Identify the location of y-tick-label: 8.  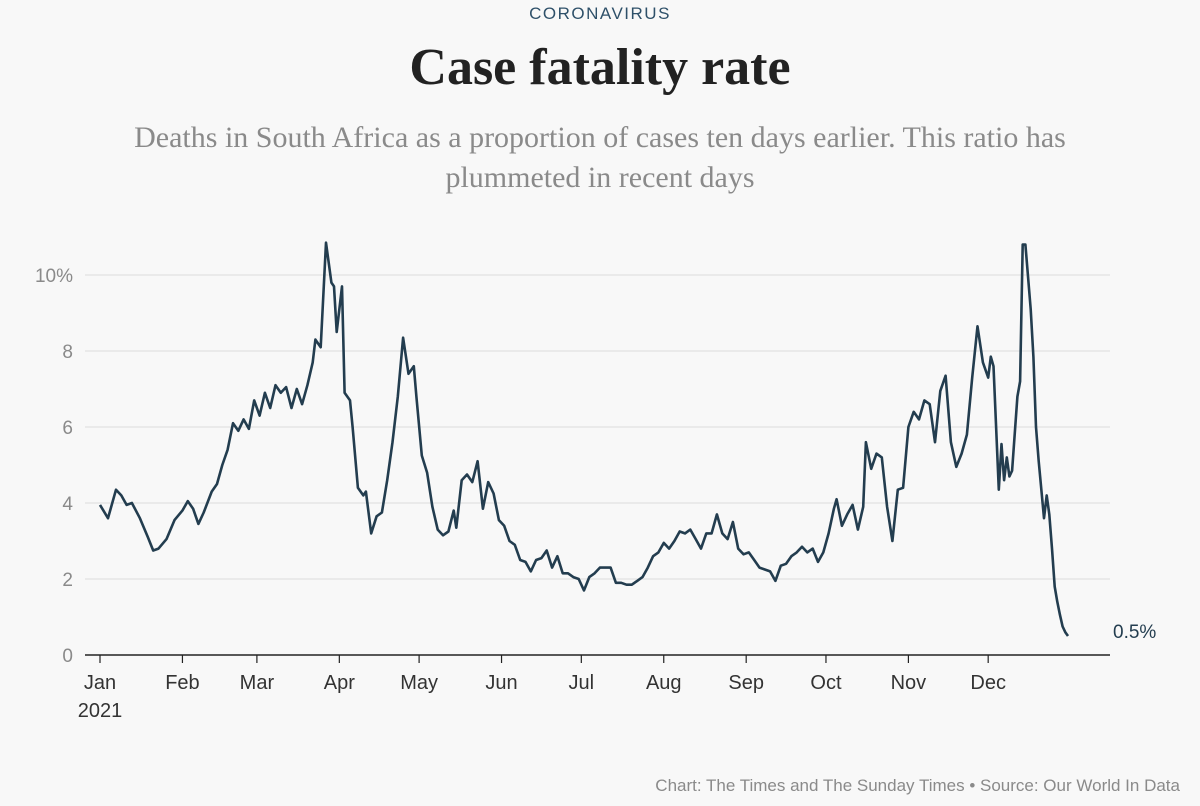
(67, 352).